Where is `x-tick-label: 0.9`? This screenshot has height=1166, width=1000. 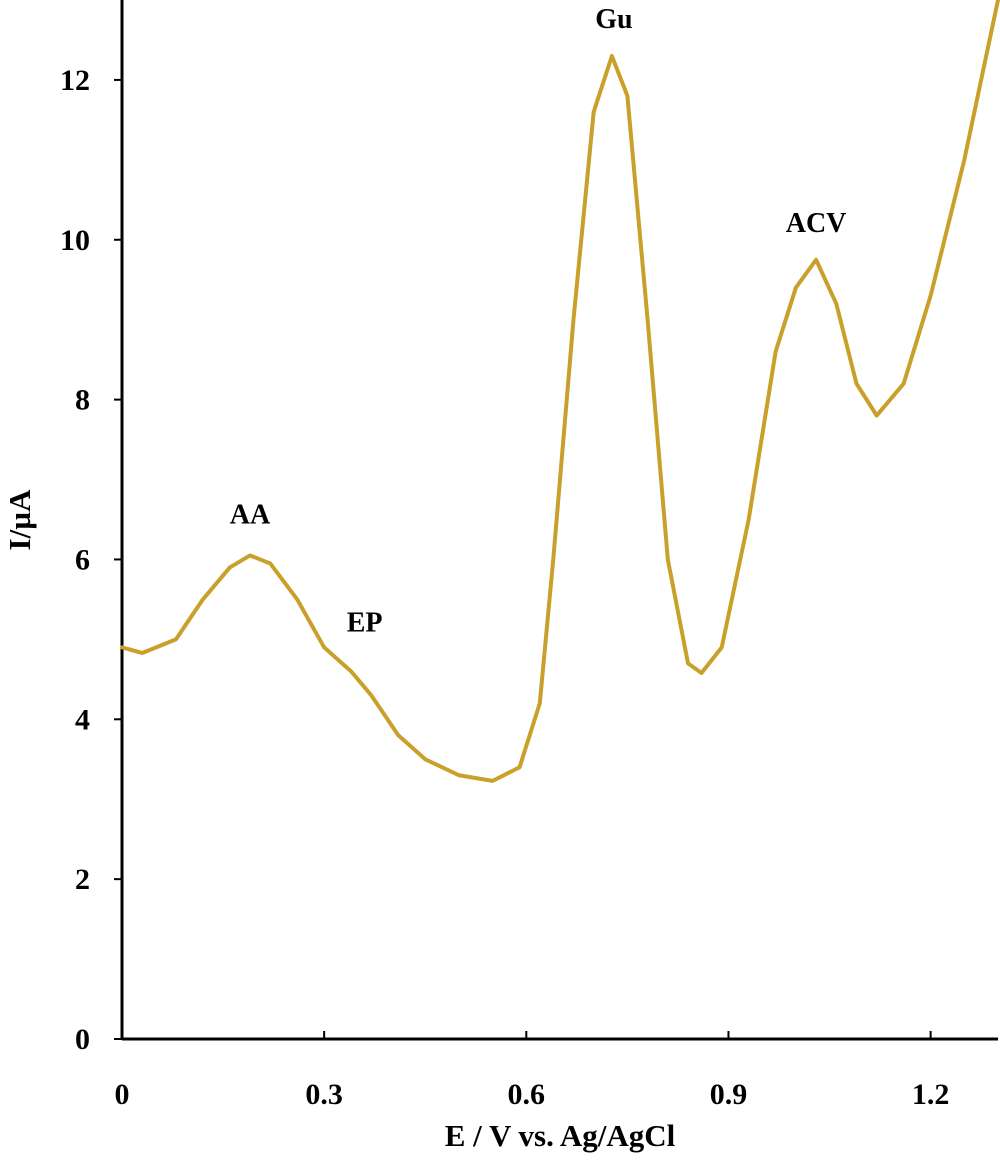 x-tick-label: 0.9 is located at coordinates (729, 1094).